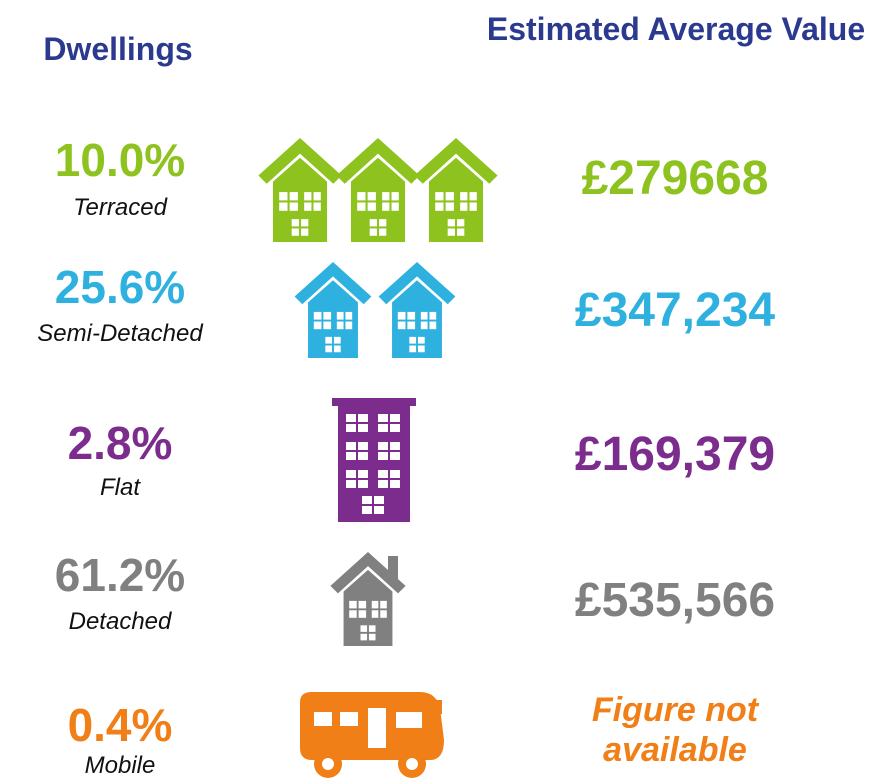  What do you see at coordinates (119, 487) in the screenshot?
I see `type-label: Flat` at bounding box center [119, 487].